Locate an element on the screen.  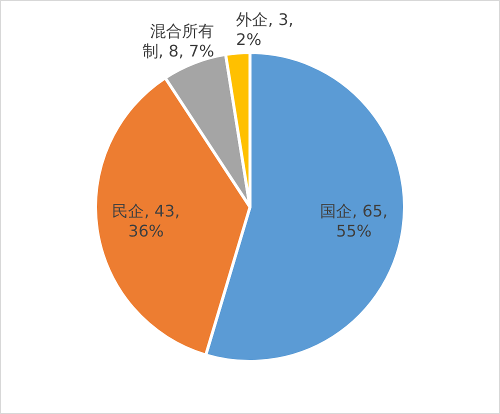
slice-label: 民企, 43, 36% is located at coordinates (146, 220).